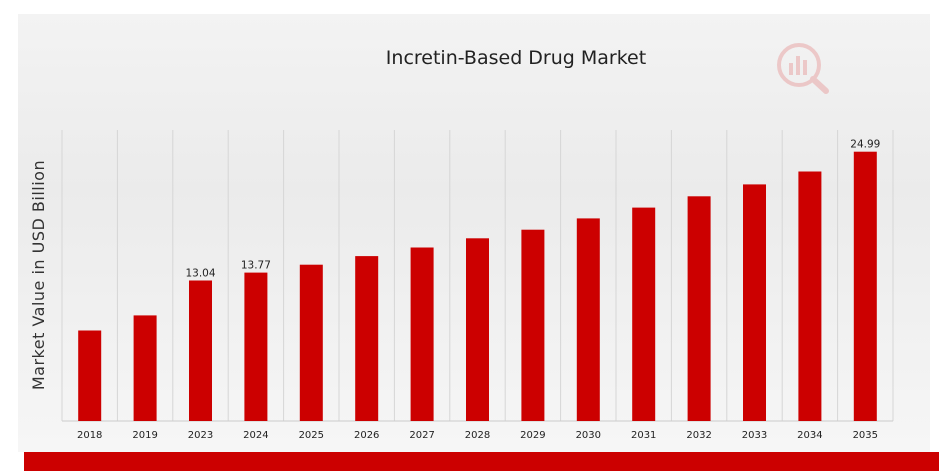  I want to click on bar-2027, so click(422, 334).